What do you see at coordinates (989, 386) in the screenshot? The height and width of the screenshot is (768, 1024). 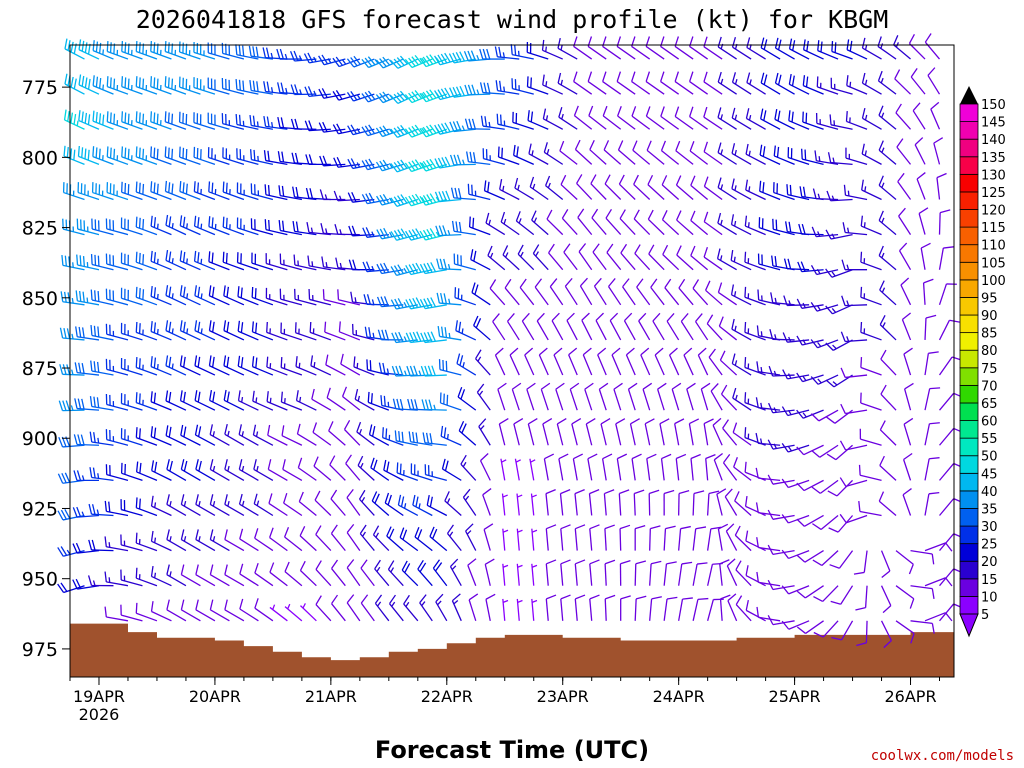 I see `colorbar-label: 70` at bounding box center [989, 386].